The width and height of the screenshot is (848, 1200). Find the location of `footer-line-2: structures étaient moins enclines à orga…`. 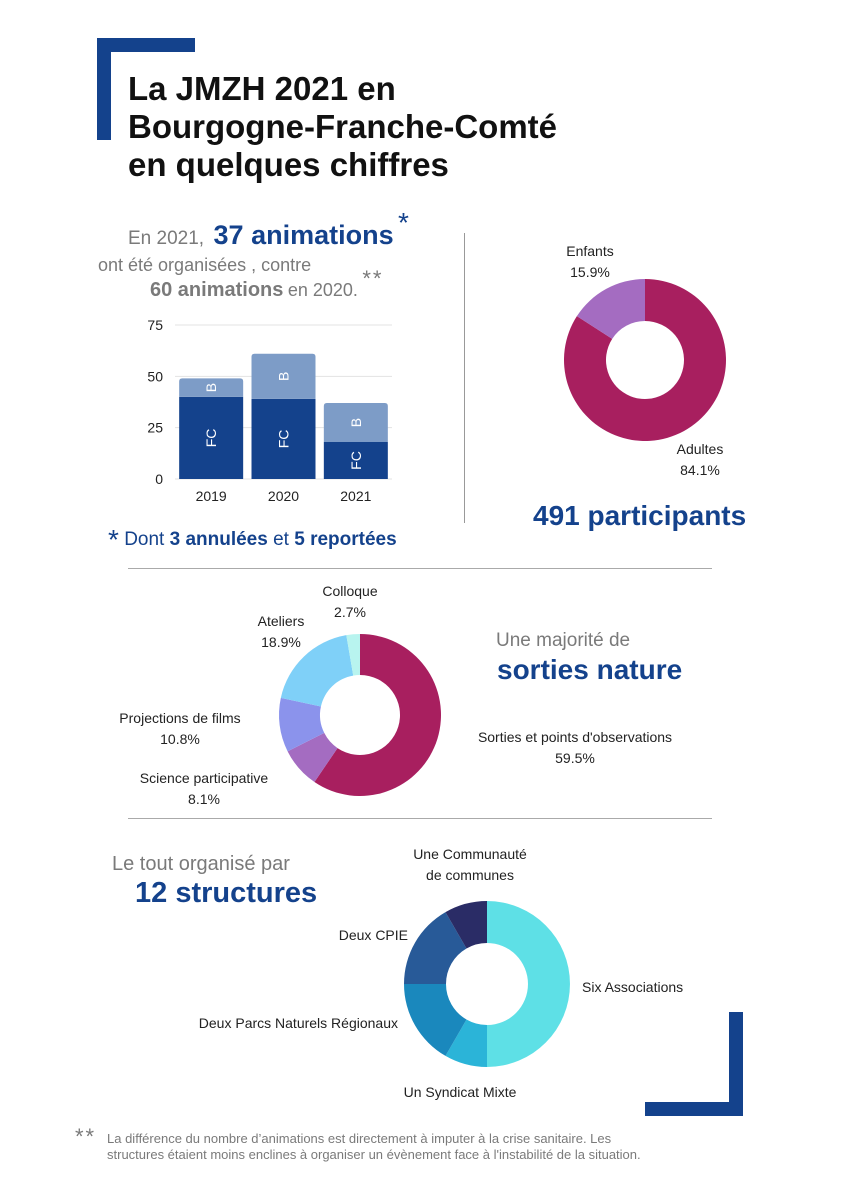

footer-line-2: structures étaient moins enclines à orga… is located at coordinates (374, 1154).